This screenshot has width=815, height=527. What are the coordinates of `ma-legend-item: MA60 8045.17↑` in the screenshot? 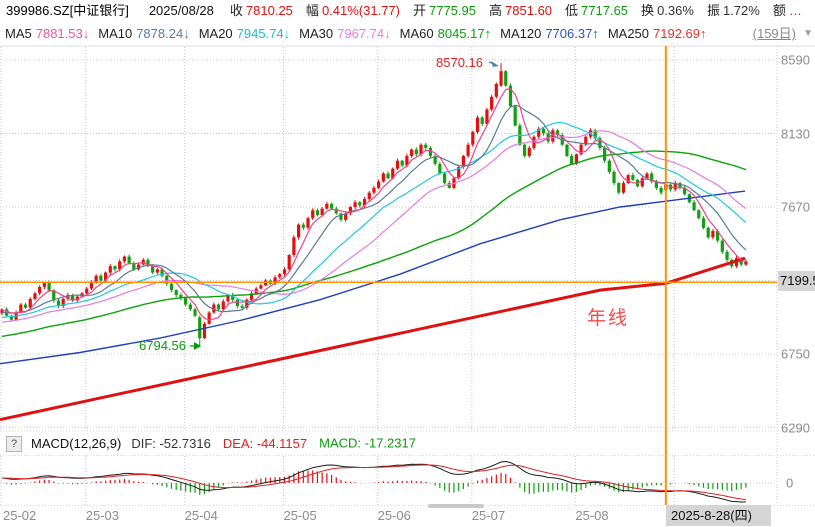 It's located at (445, 33).